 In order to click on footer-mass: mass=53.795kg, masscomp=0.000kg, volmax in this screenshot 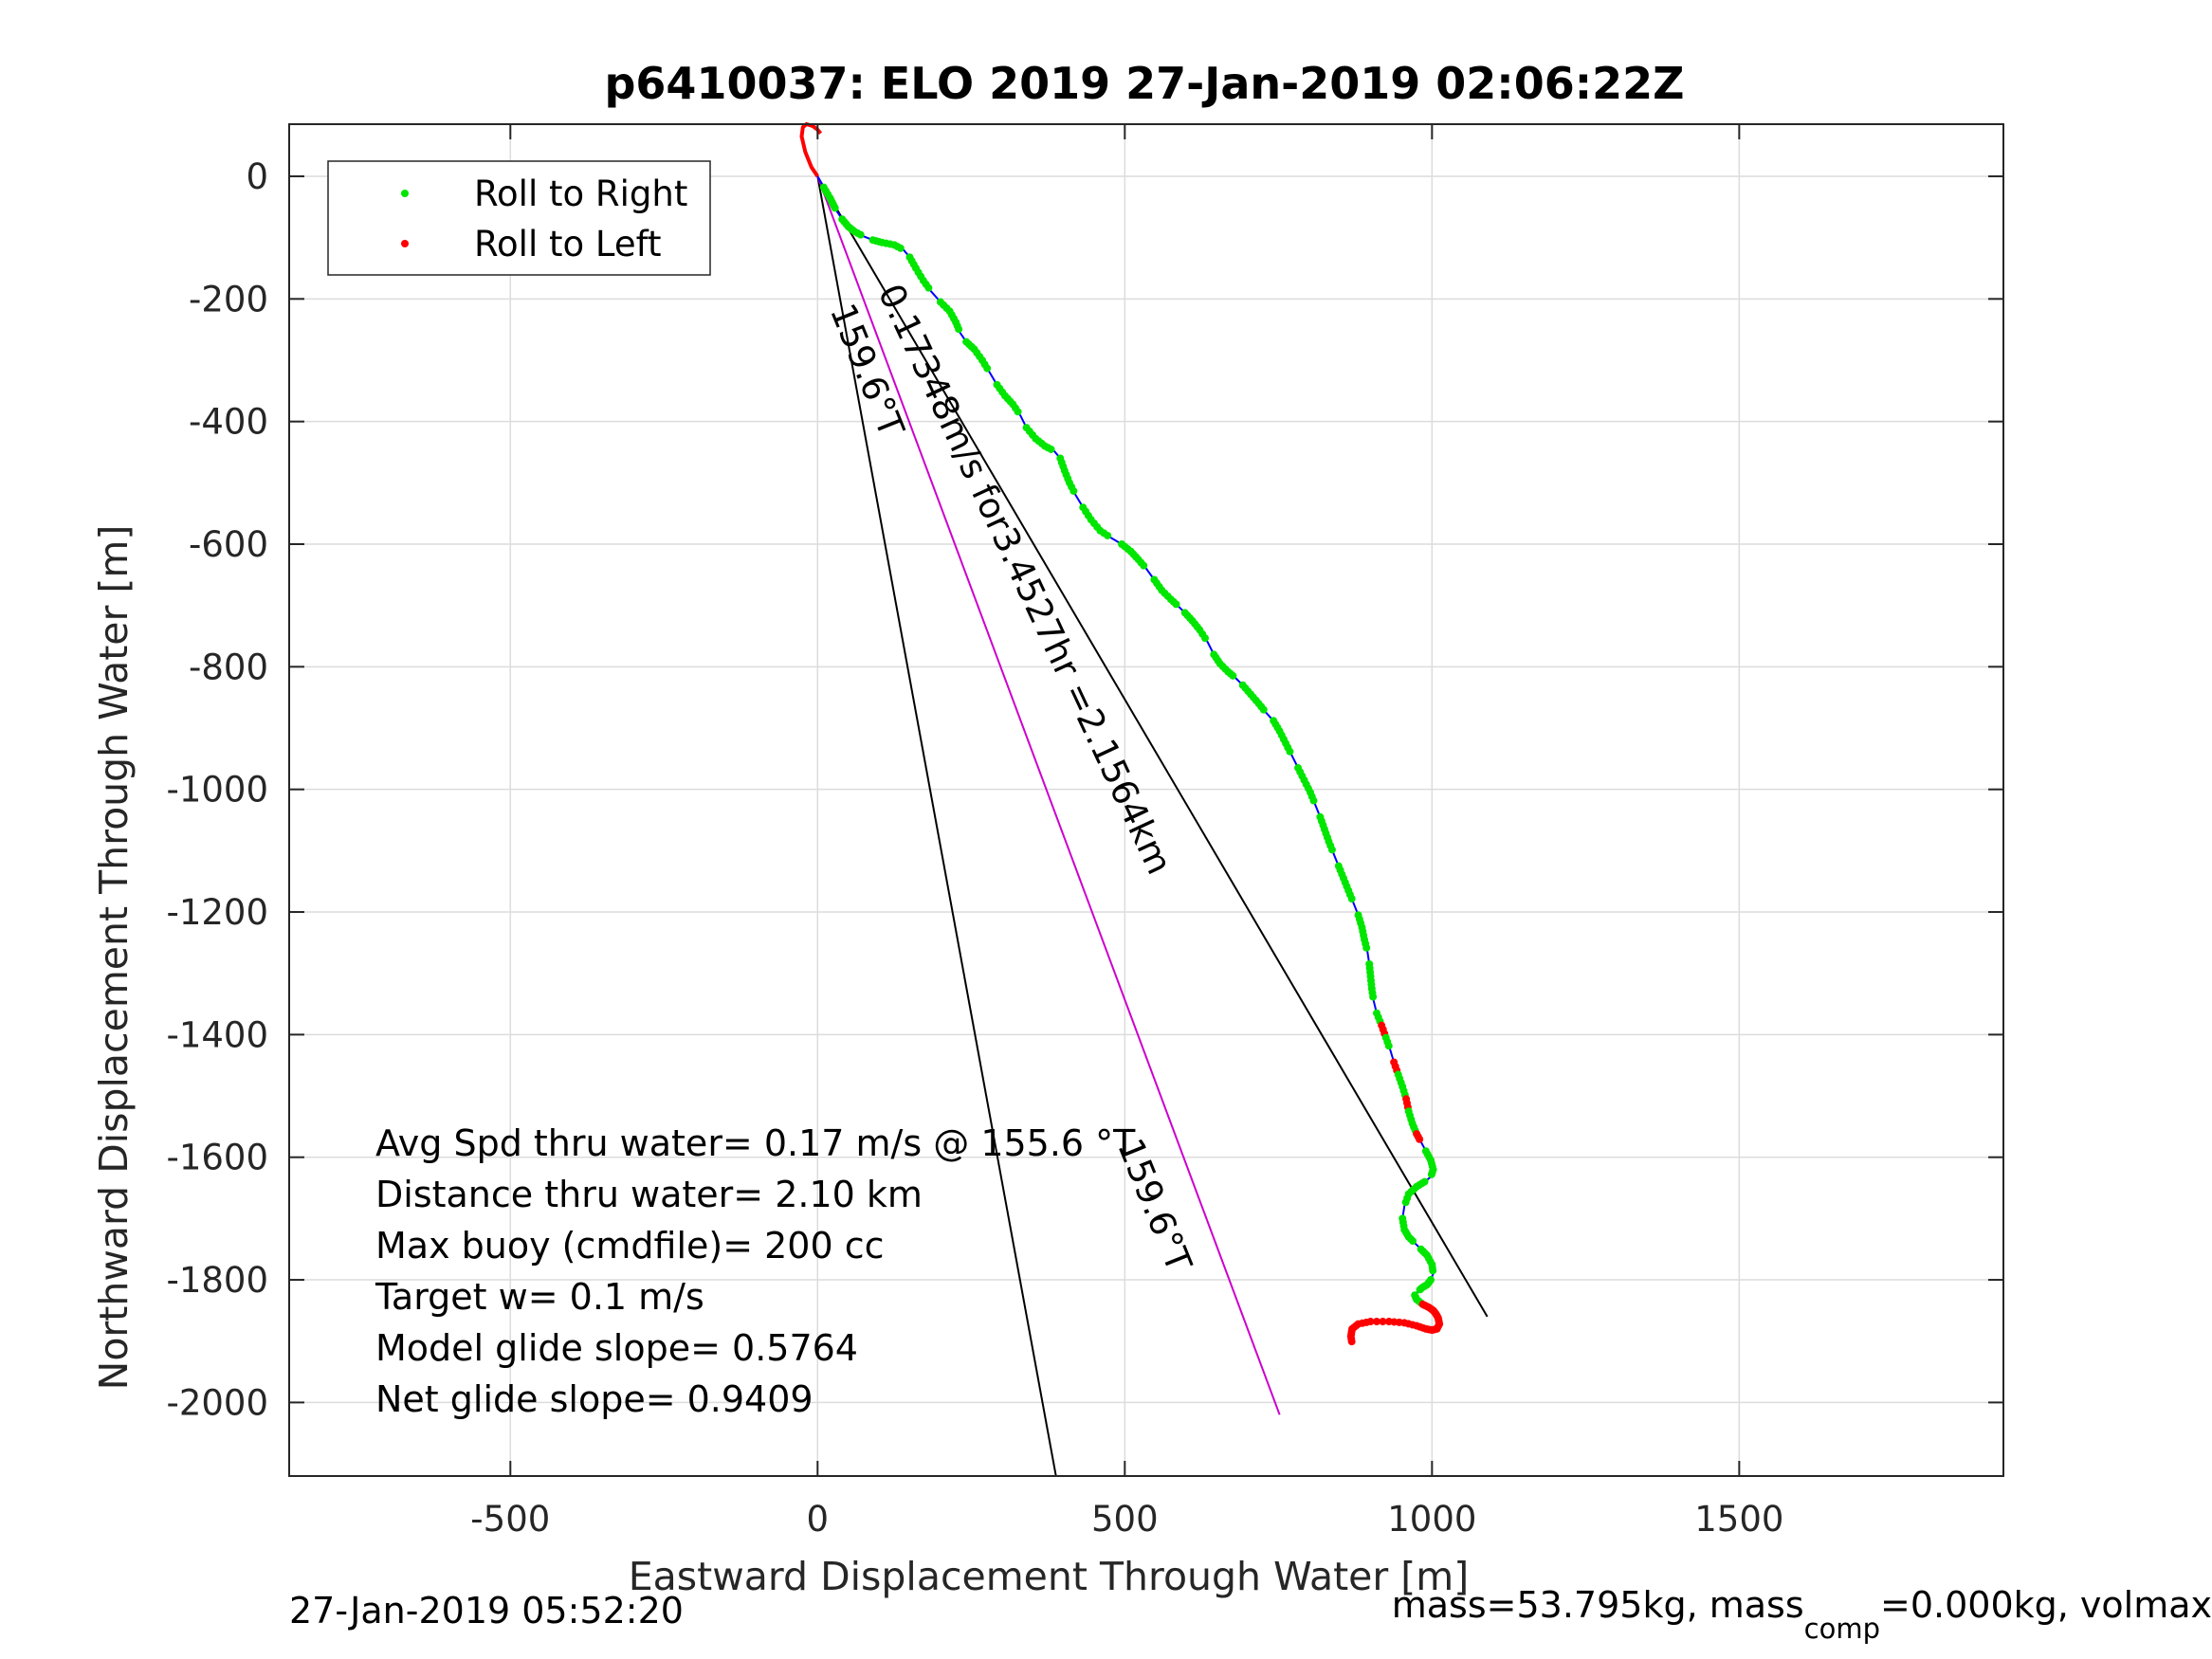, I will do `click(1802, 1614)`.